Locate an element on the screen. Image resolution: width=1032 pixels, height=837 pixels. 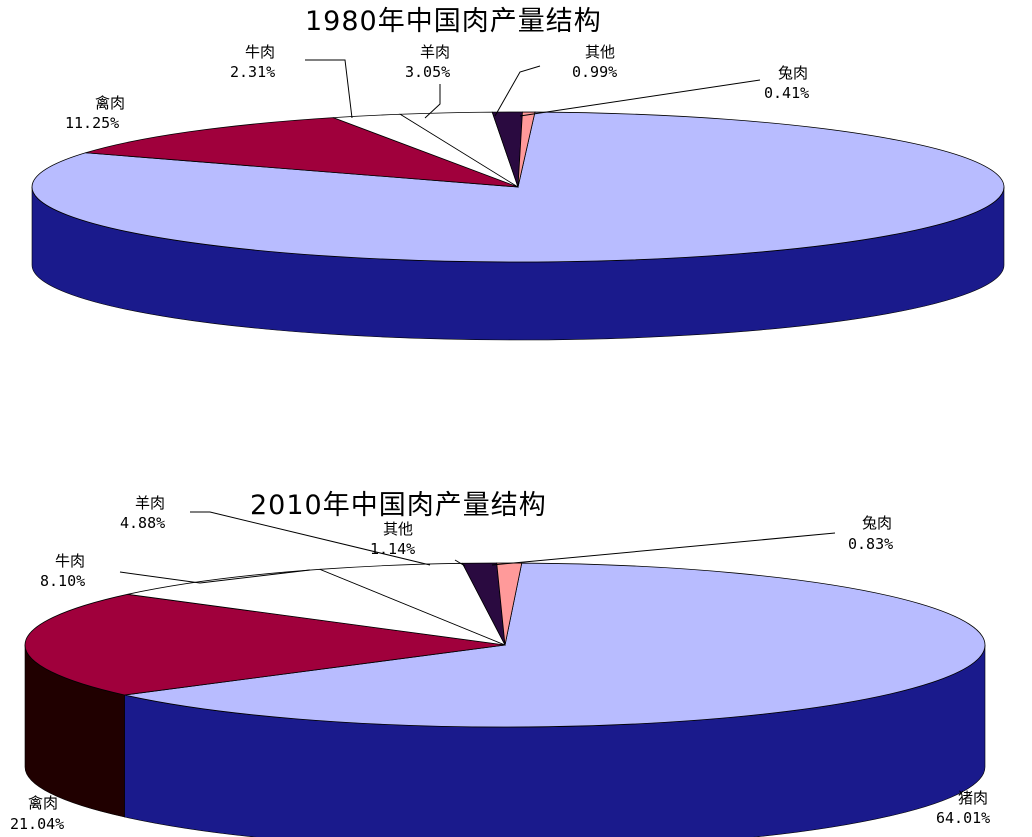
value-其他: 1.14% is located at coordinates (392, 549).